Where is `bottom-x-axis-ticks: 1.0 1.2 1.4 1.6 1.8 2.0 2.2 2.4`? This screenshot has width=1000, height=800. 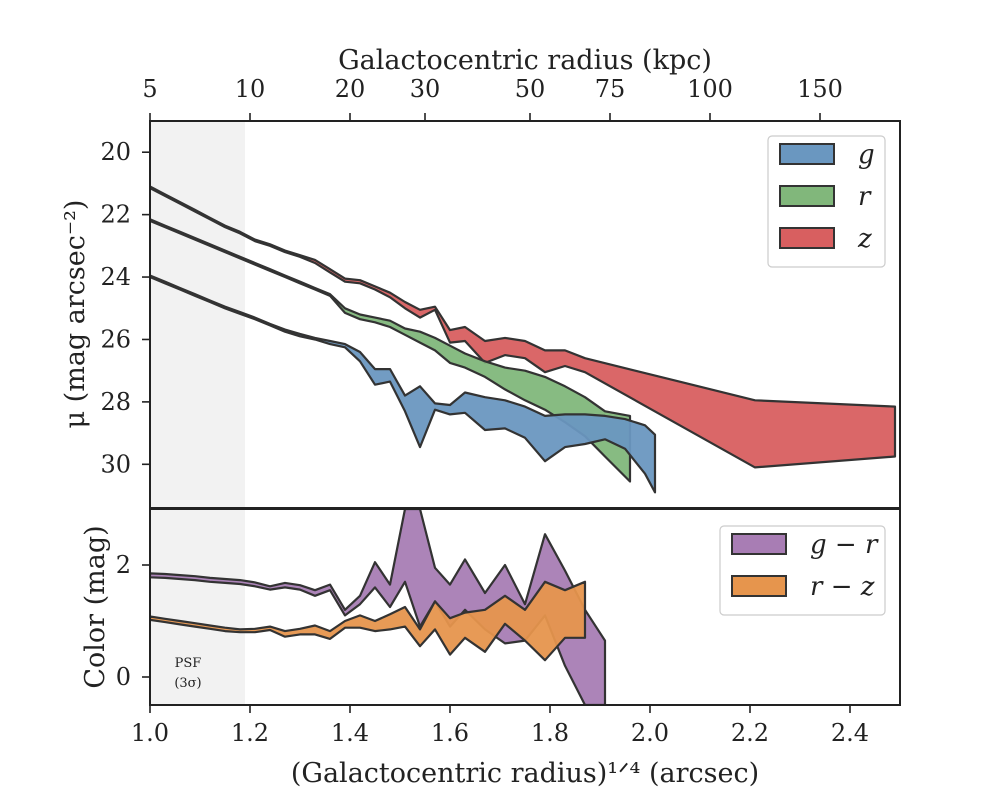 bottom-x-axis-ticks: 1.0 1.2 1.4 1.6 1.8 2.0 2.2 2.4 is located at coordinates (500, 726).